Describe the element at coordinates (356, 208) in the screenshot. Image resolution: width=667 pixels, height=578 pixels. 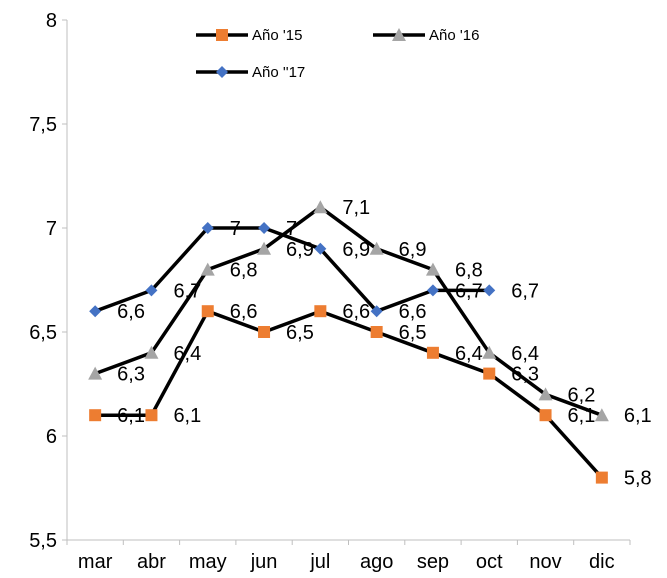
I see `data-label: 7,1` at that location.